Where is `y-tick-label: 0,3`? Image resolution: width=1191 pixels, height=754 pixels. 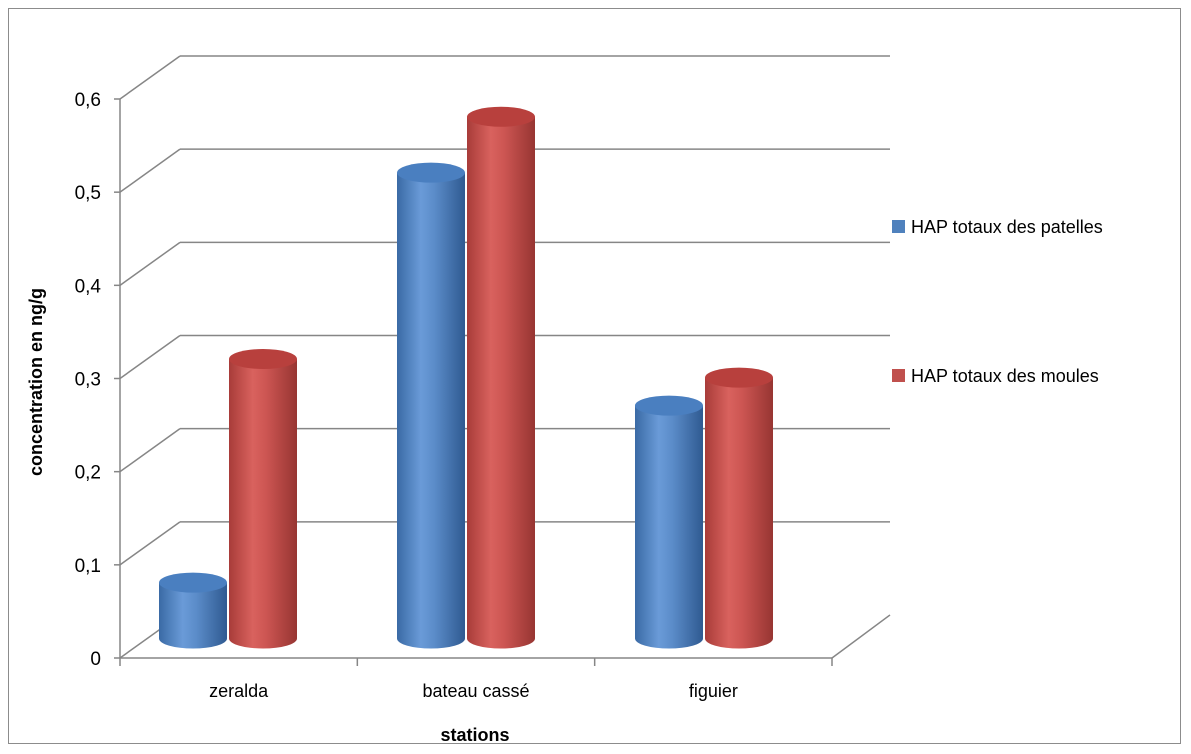
y-tick-label: 0,3 is located at coordinates (88, 380).